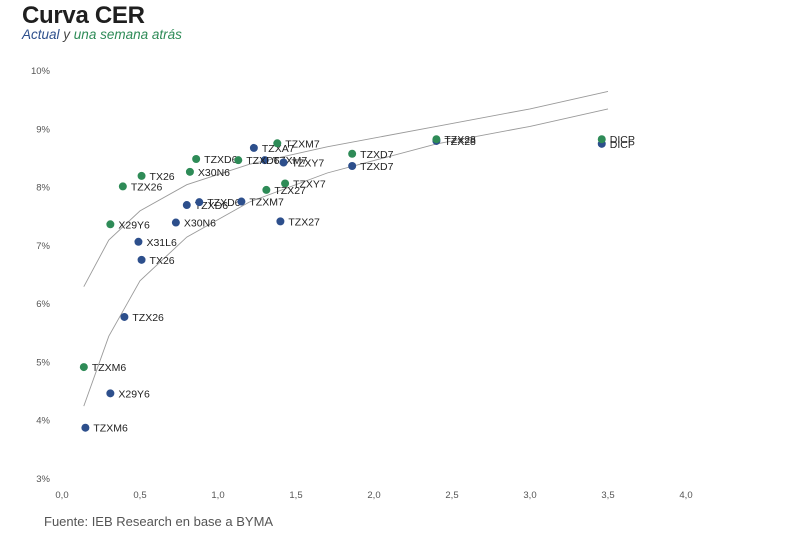 This screenshot has width=800, height=547. What do you see at coordinates (162, 177) in the screenshot?
I see `previous-point-label: TX26` at bounding box center [162, 177].